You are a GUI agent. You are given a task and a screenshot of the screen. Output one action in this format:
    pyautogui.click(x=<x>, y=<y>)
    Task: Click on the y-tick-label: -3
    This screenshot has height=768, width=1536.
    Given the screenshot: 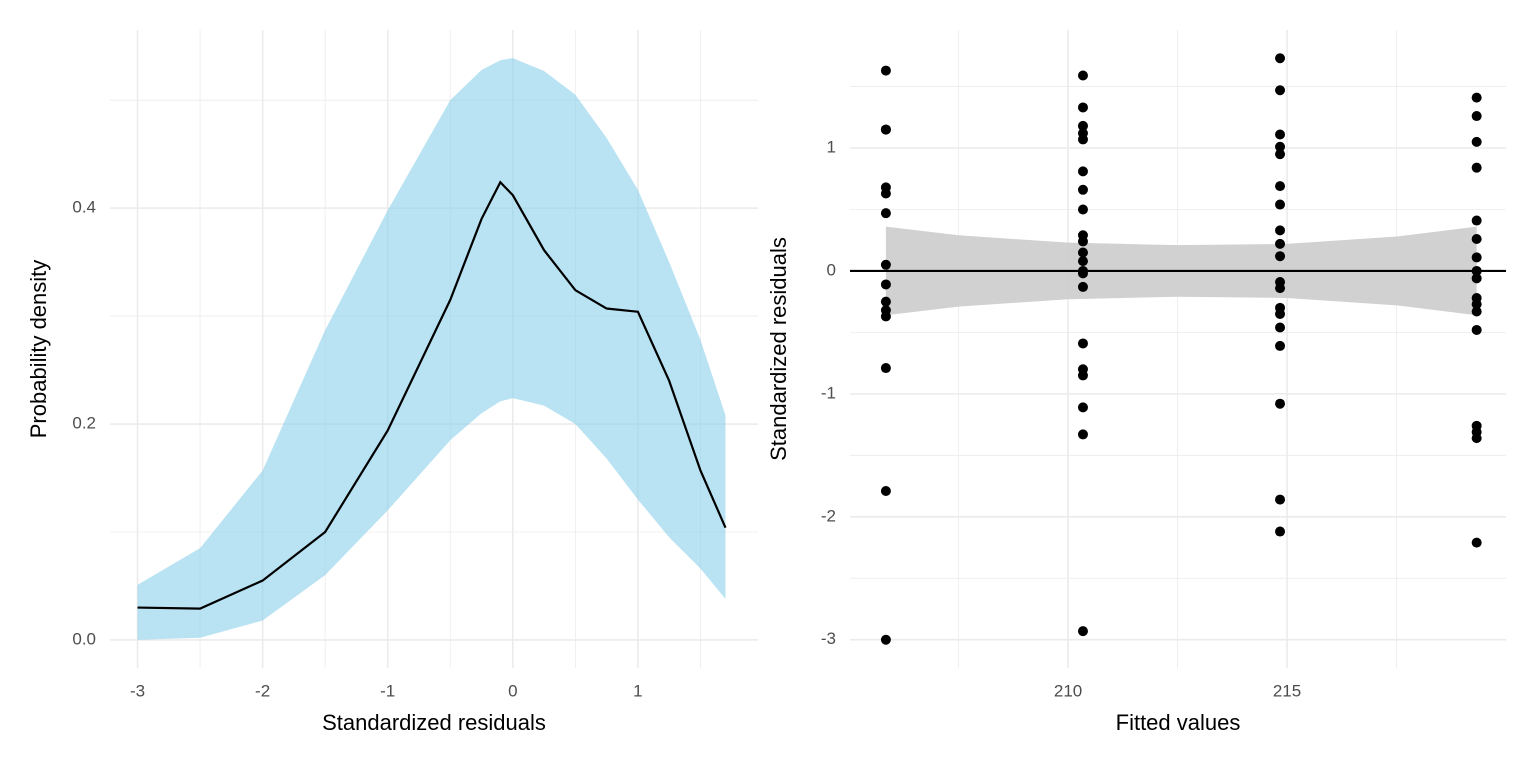 What is the action you would take?
    pyautogui.click(x=828, y=638)
    